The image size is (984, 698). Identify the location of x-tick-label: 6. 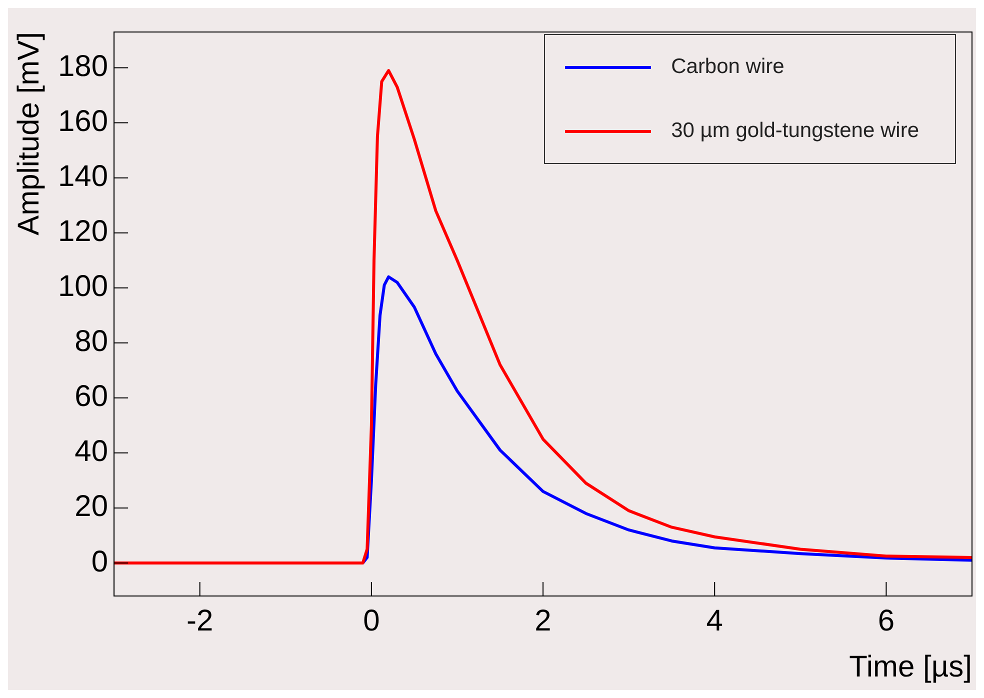
(886, 621).